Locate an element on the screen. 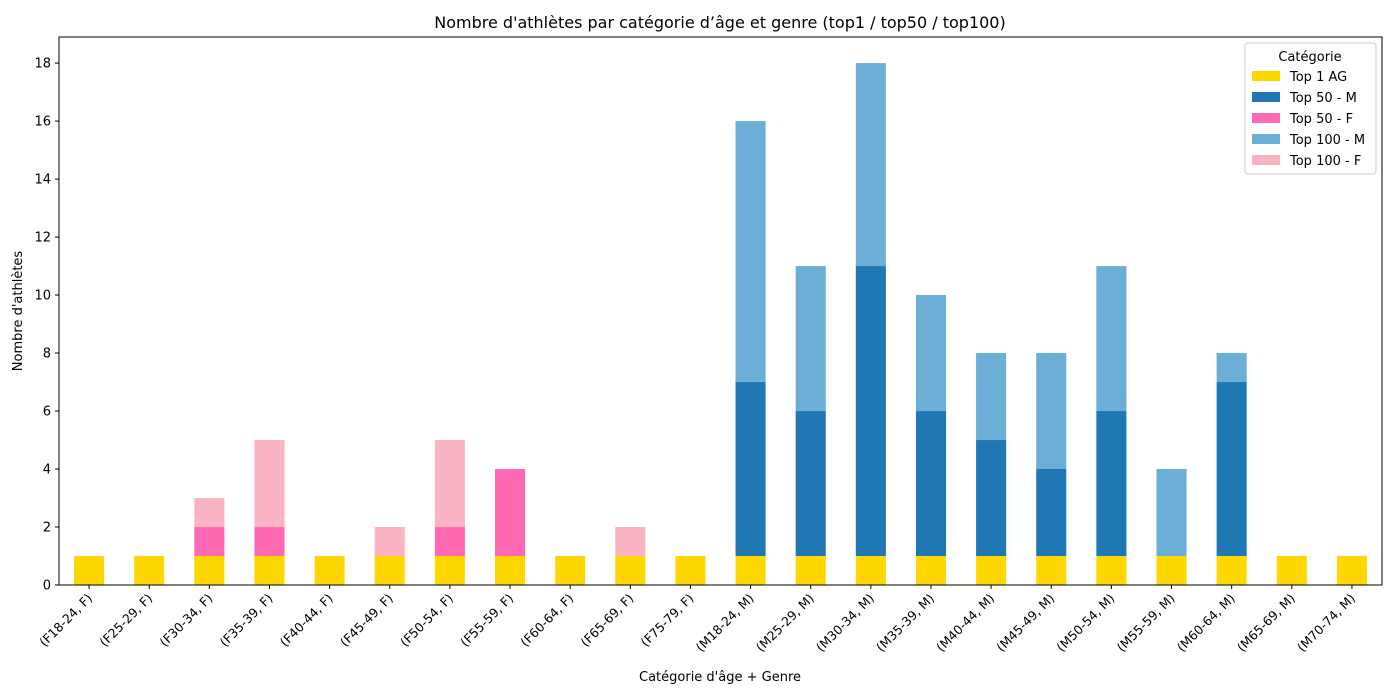  y-tick-label: 16 is located at coordinates (42, 122).